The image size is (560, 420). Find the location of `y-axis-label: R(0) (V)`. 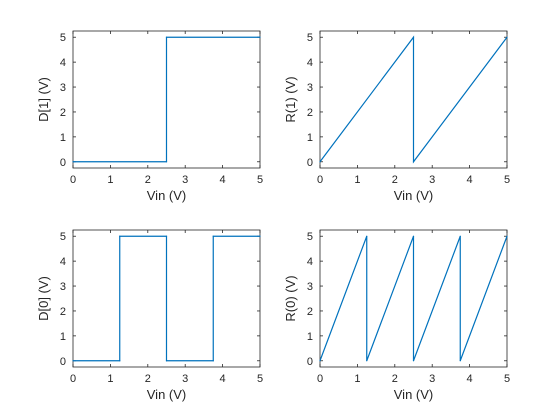

y-axis-label: R(0) (V) is located at coordinates (290, 298).